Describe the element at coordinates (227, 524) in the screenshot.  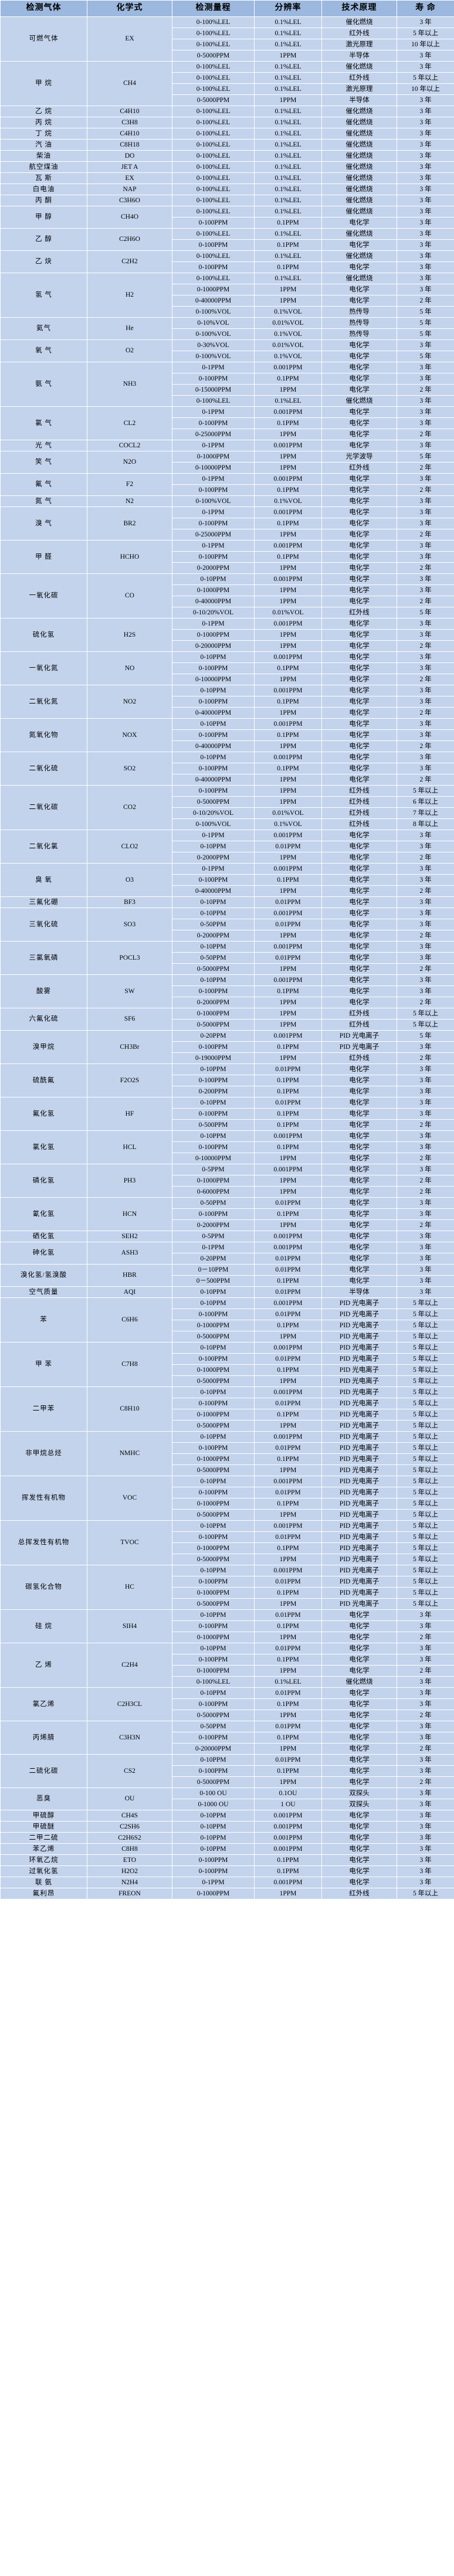
I see `table-row: 溴 气 BR2 0-1PPM 0.001PPM 电化学 3 年` at that location.